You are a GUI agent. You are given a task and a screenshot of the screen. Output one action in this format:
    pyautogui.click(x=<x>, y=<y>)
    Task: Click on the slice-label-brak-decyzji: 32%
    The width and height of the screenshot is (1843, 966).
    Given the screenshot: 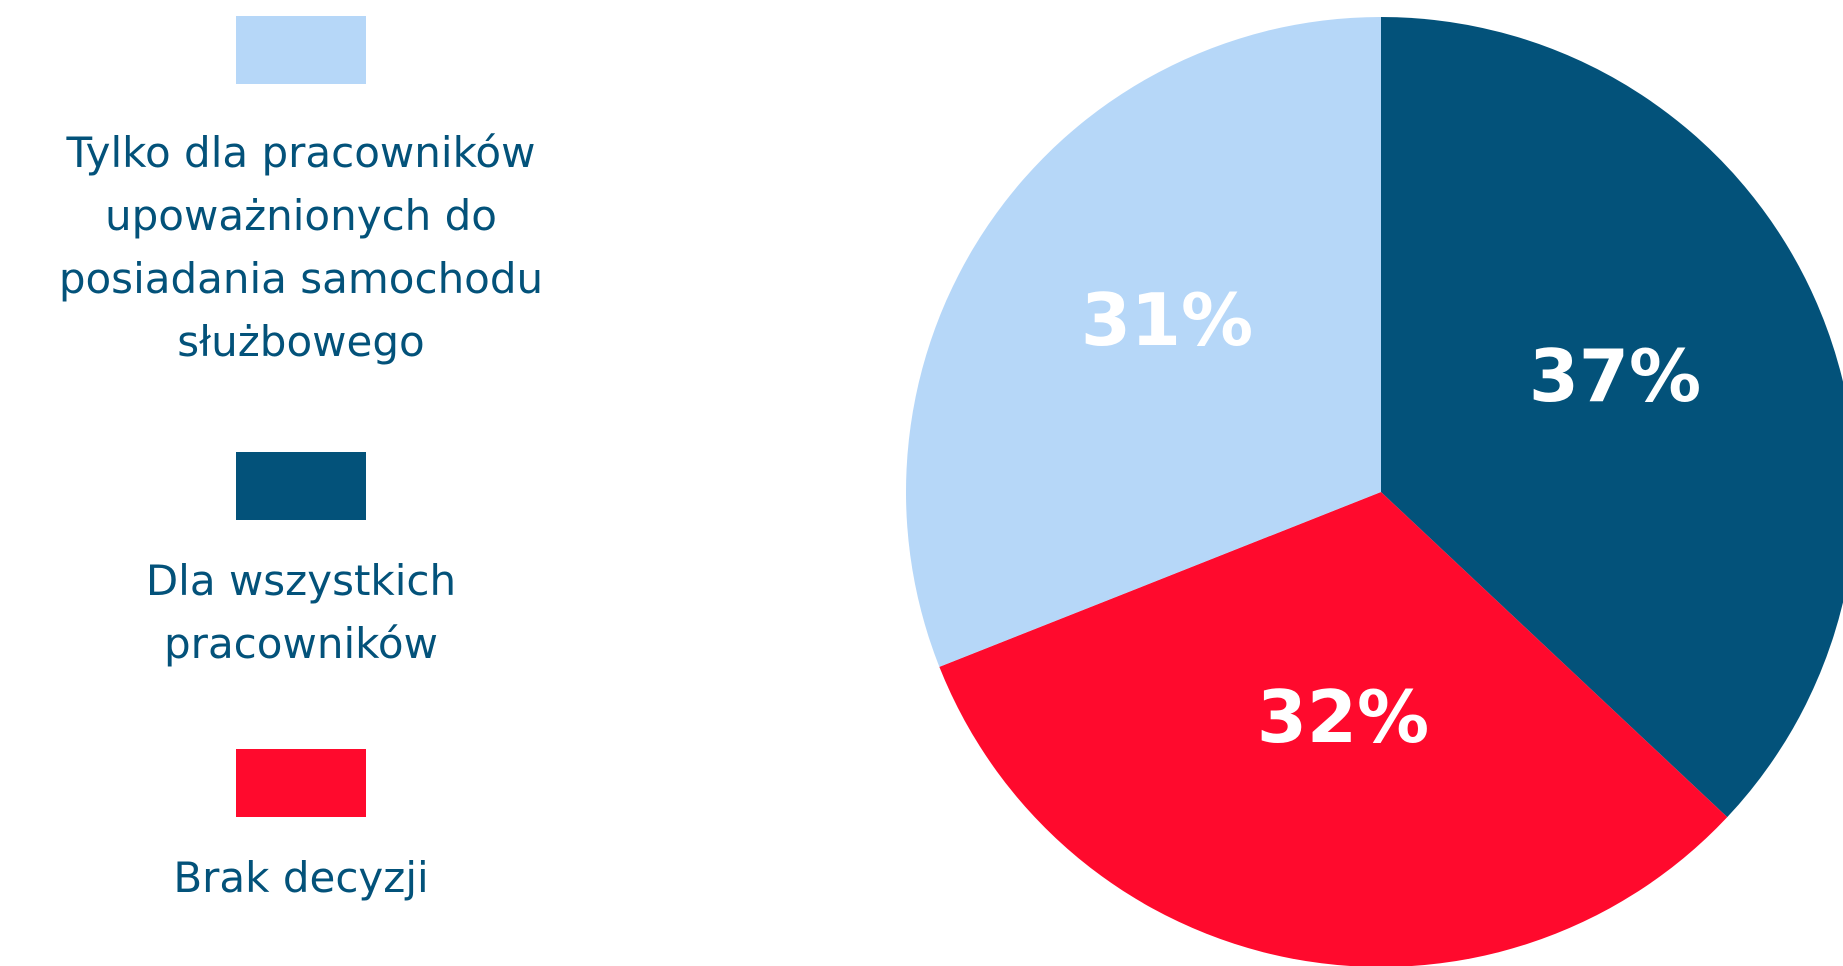 What is the action you would take?
    pyautogui.click(x=1343, y=717)
    